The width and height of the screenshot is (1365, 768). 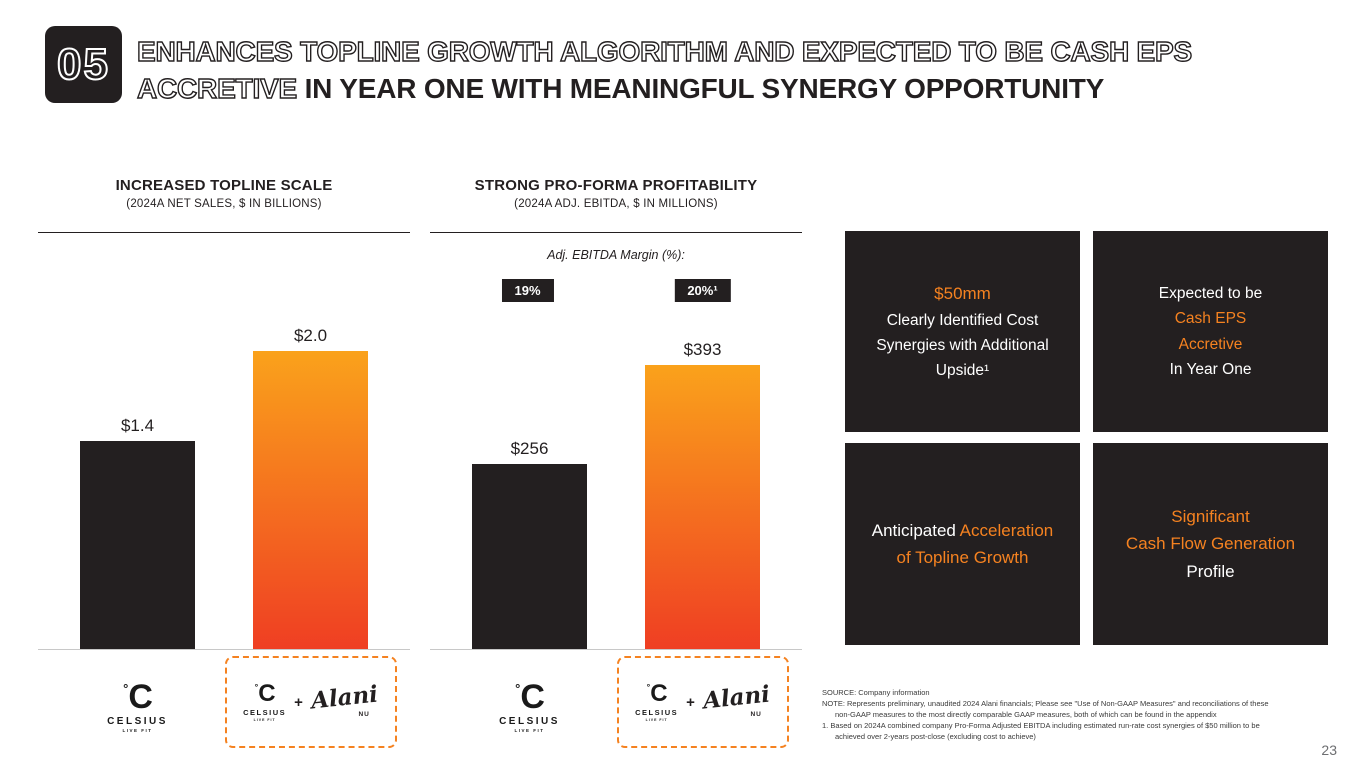 What do you see at coordinates (529, 448) in the screenshot?
I see `bar-value-label: $256` at bounding box center [529, 448].